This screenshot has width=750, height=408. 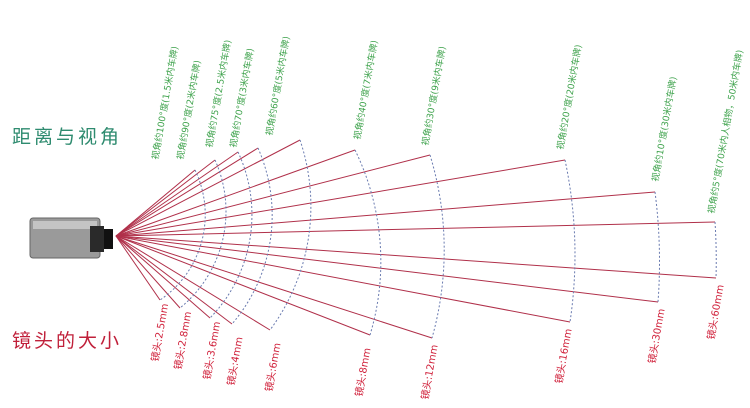 What do you see at coordinates (433, 95) in the screenshot?
I see `angle-label: 视角约30°度(9米内车牌)` at bounding box center [433, 95].